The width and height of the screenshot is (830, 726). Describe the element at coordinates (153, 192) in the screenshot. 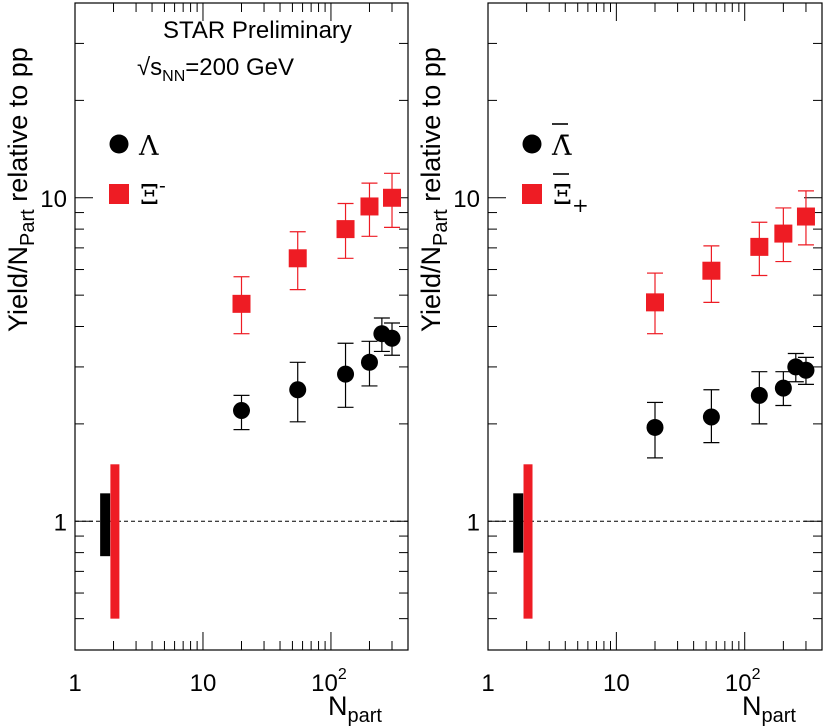

I see `legend-label: Ξ-` at that location.